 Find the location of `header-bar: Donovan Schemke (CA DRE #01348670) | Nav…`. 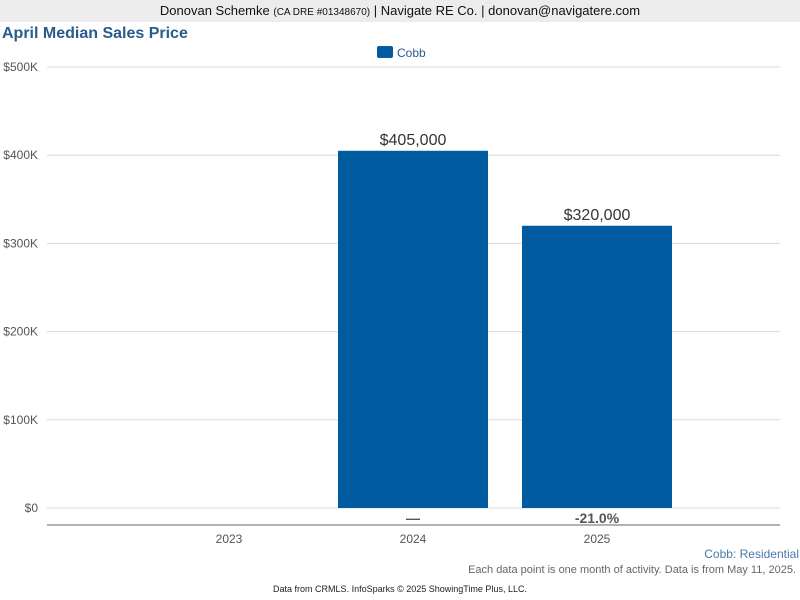

header-bar: Donovan Schemke (CA DRE #01348670) | Nav… is located at coordinates (400, 11).